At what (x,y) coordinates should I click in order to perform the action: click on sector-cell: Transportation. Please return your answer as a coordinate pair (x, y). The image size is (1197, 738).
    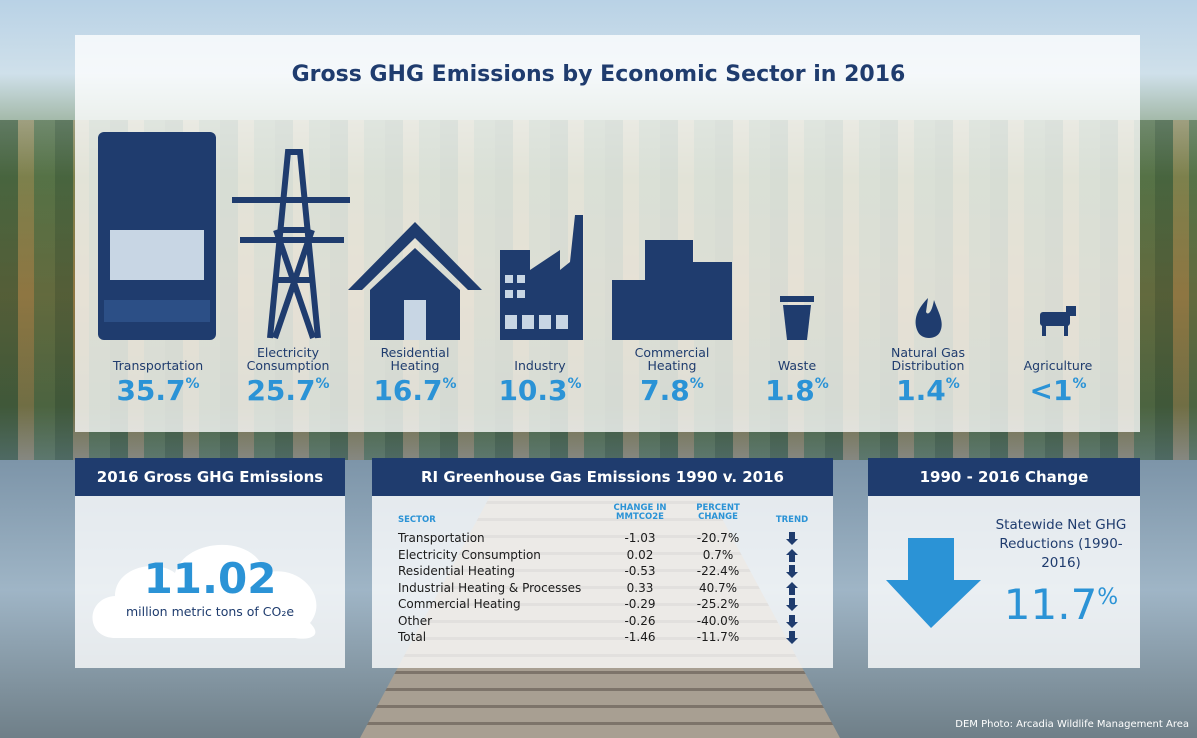
    Looking at the image, I should click on (441, 538).